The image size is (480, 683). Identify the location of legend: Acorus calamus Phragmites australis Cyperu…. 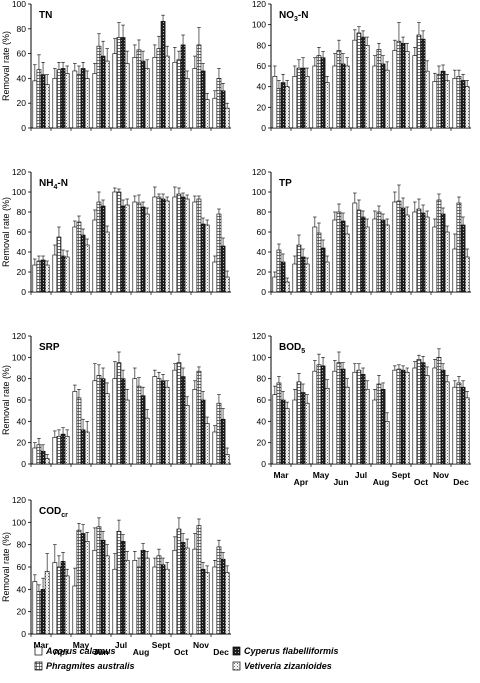
(186, 658).